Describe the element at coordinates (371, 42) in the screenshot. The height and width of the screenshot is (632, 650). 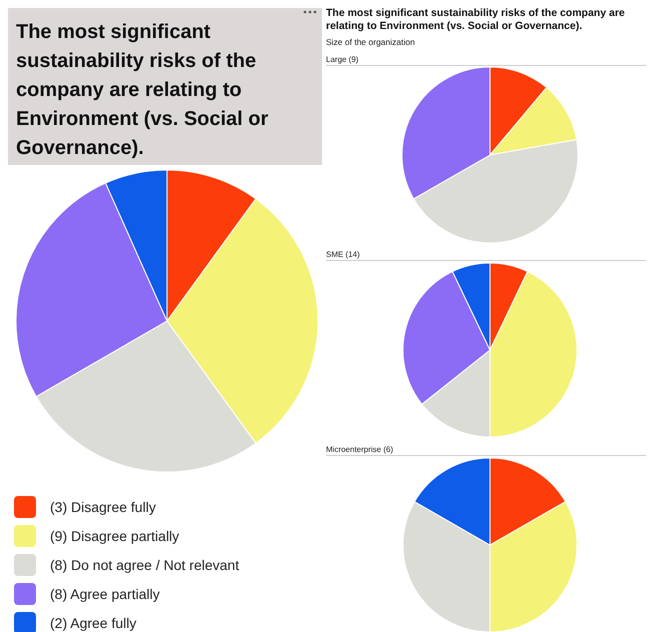
I see `chart-subtitle: Size of the organization` at that location.